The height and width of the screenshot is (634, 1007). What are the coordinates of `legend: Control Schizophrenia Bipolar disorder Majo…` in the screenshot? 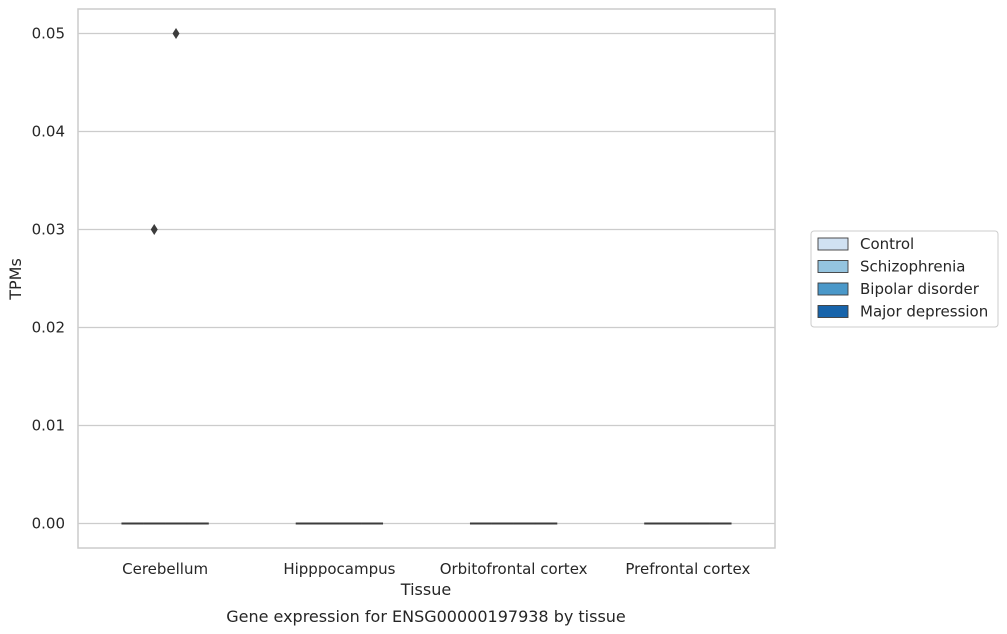 It's located at (904, 279).